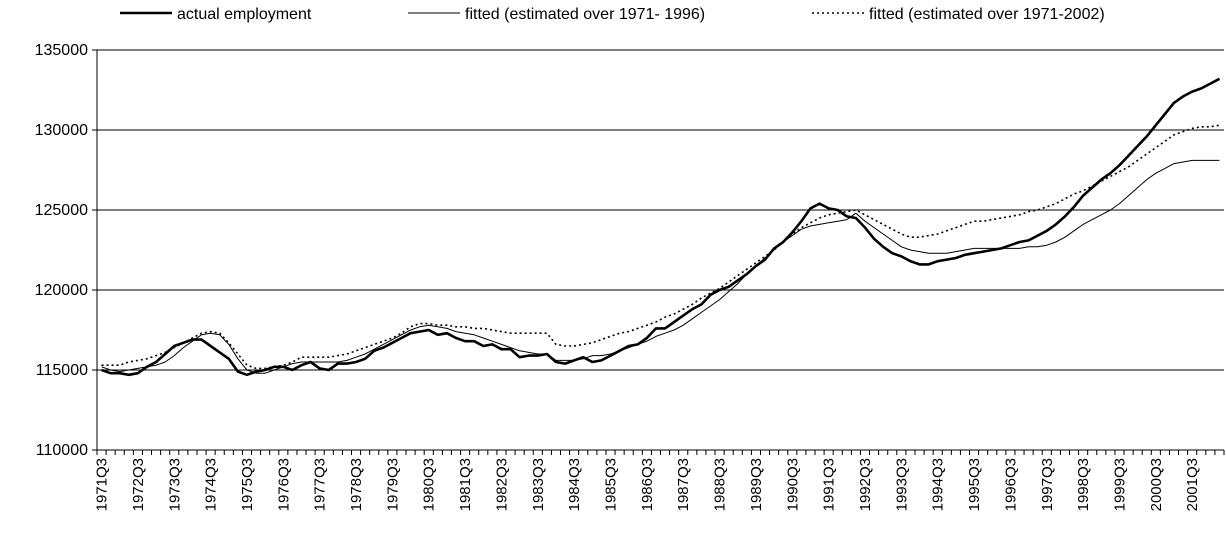  Describe the element at coordinates (61, 290) in the screenshot. I see `y-tick-label: 120000` at that location.